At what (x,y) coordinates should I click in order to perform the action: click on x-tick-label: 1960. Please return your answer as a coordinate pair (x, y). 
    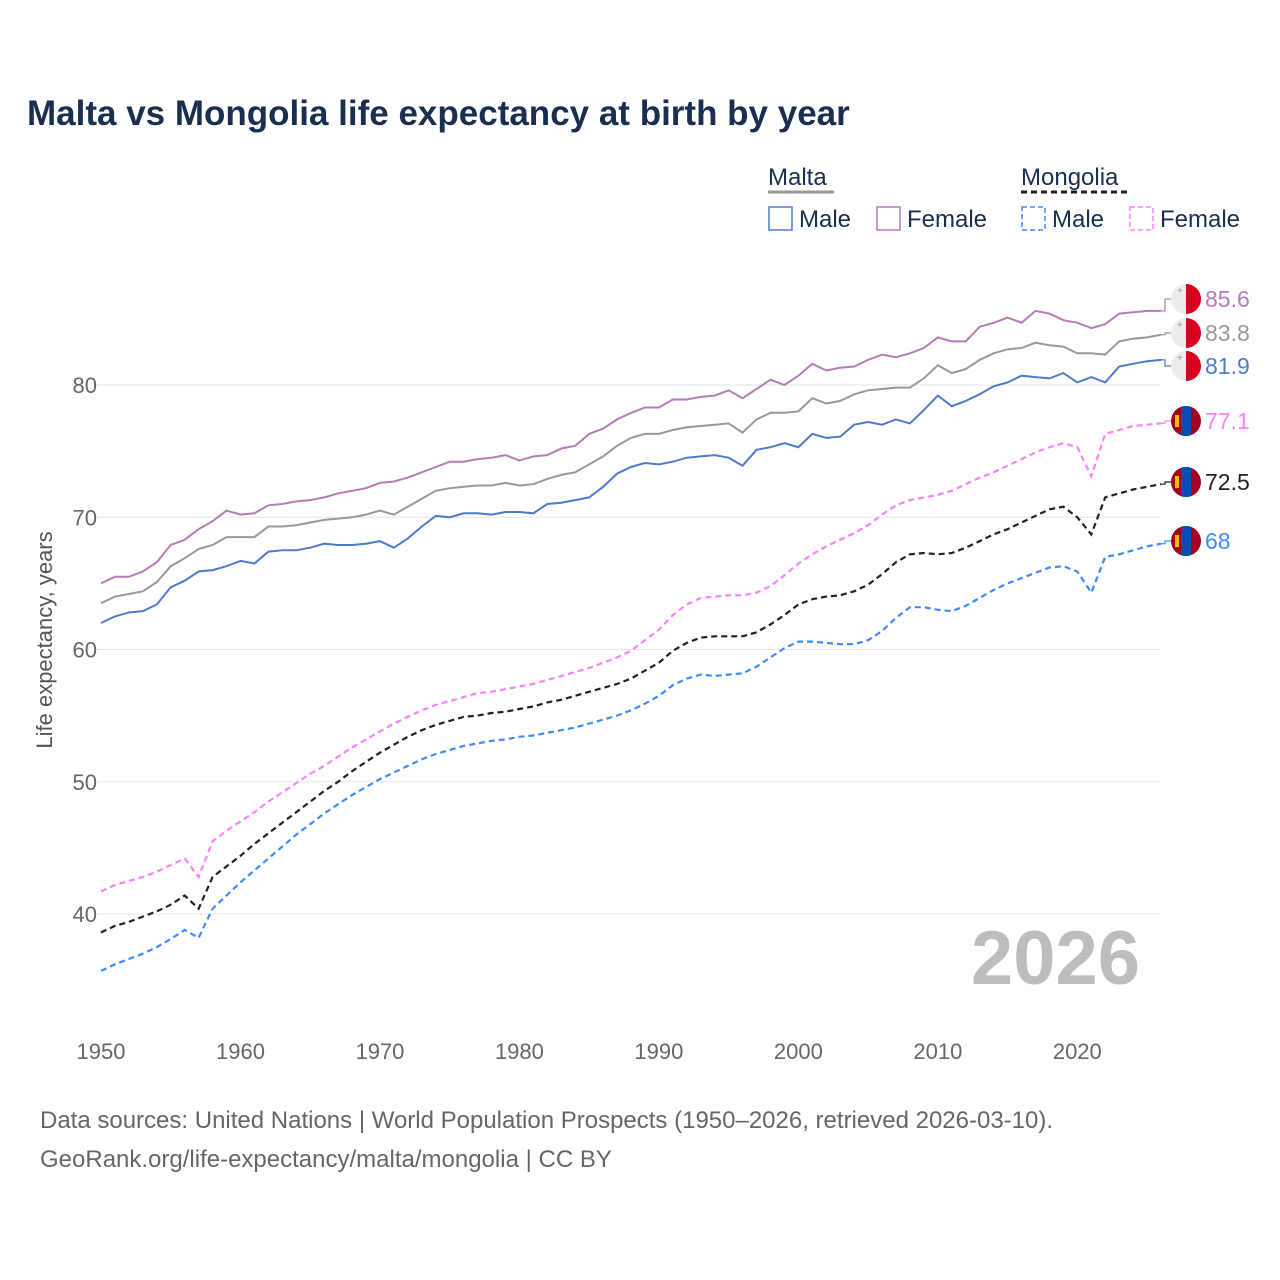
    Looking at the image, I should click on (240, 1051).